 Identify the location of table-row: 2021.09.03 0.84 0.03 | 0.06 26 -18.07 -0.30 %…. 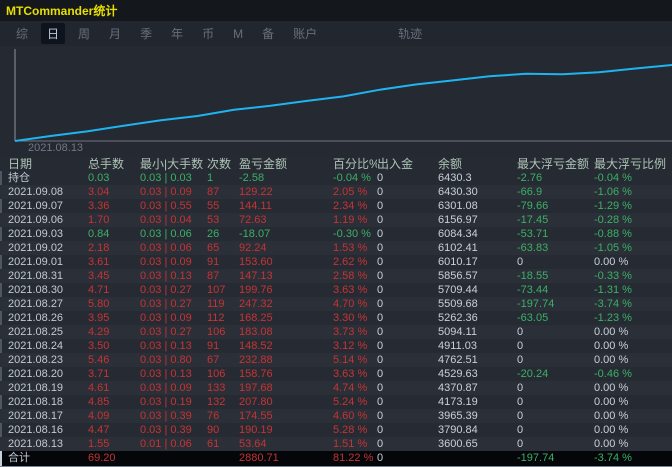
(336, 234).